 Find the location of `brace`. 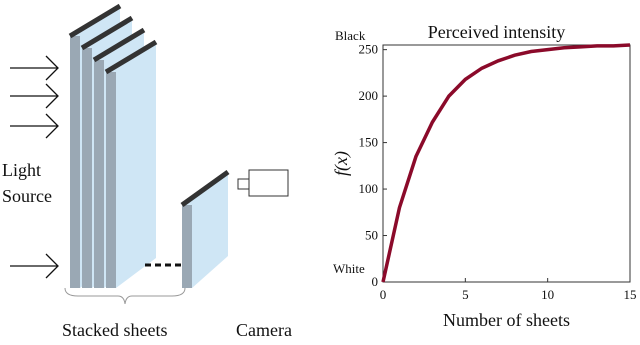

brace is located at coordinates (125, 296).